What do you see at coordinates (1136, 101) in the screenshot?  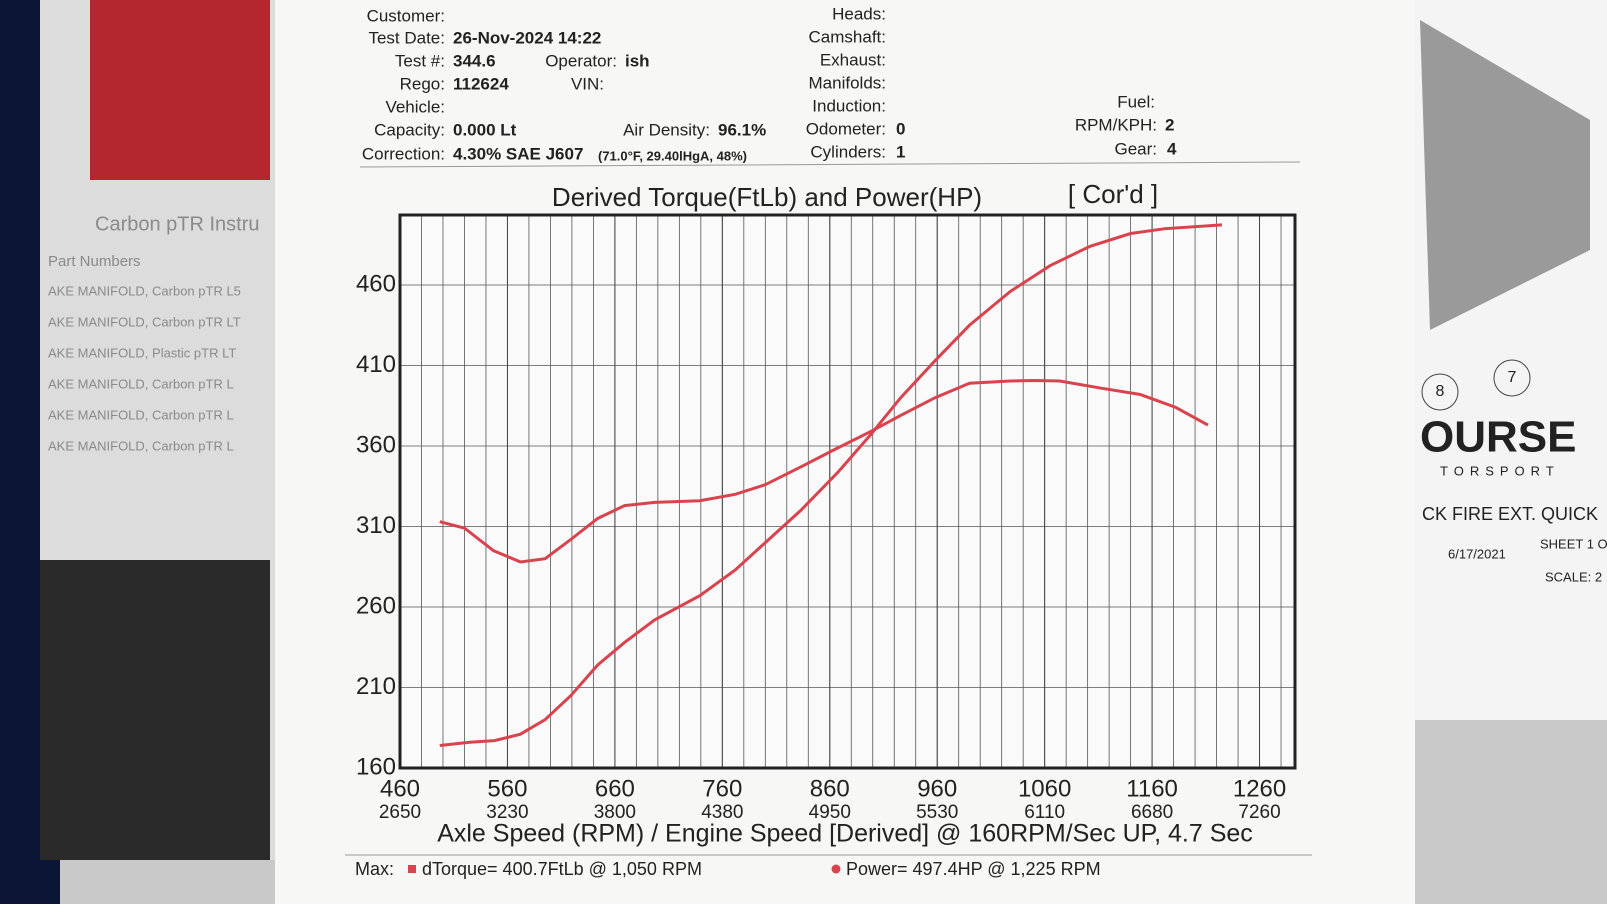 I see `field-label: Fuel:` at bounding box center [1136, 101].